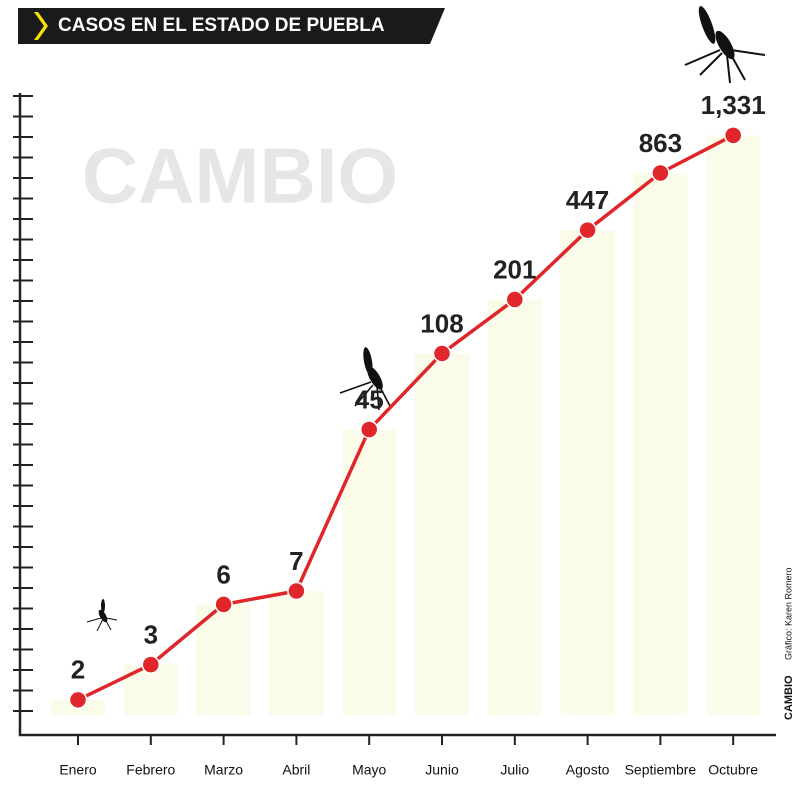  Describe the element at coordinates (369, 399) in the screenshot. I see `data-label: 45` at that location.